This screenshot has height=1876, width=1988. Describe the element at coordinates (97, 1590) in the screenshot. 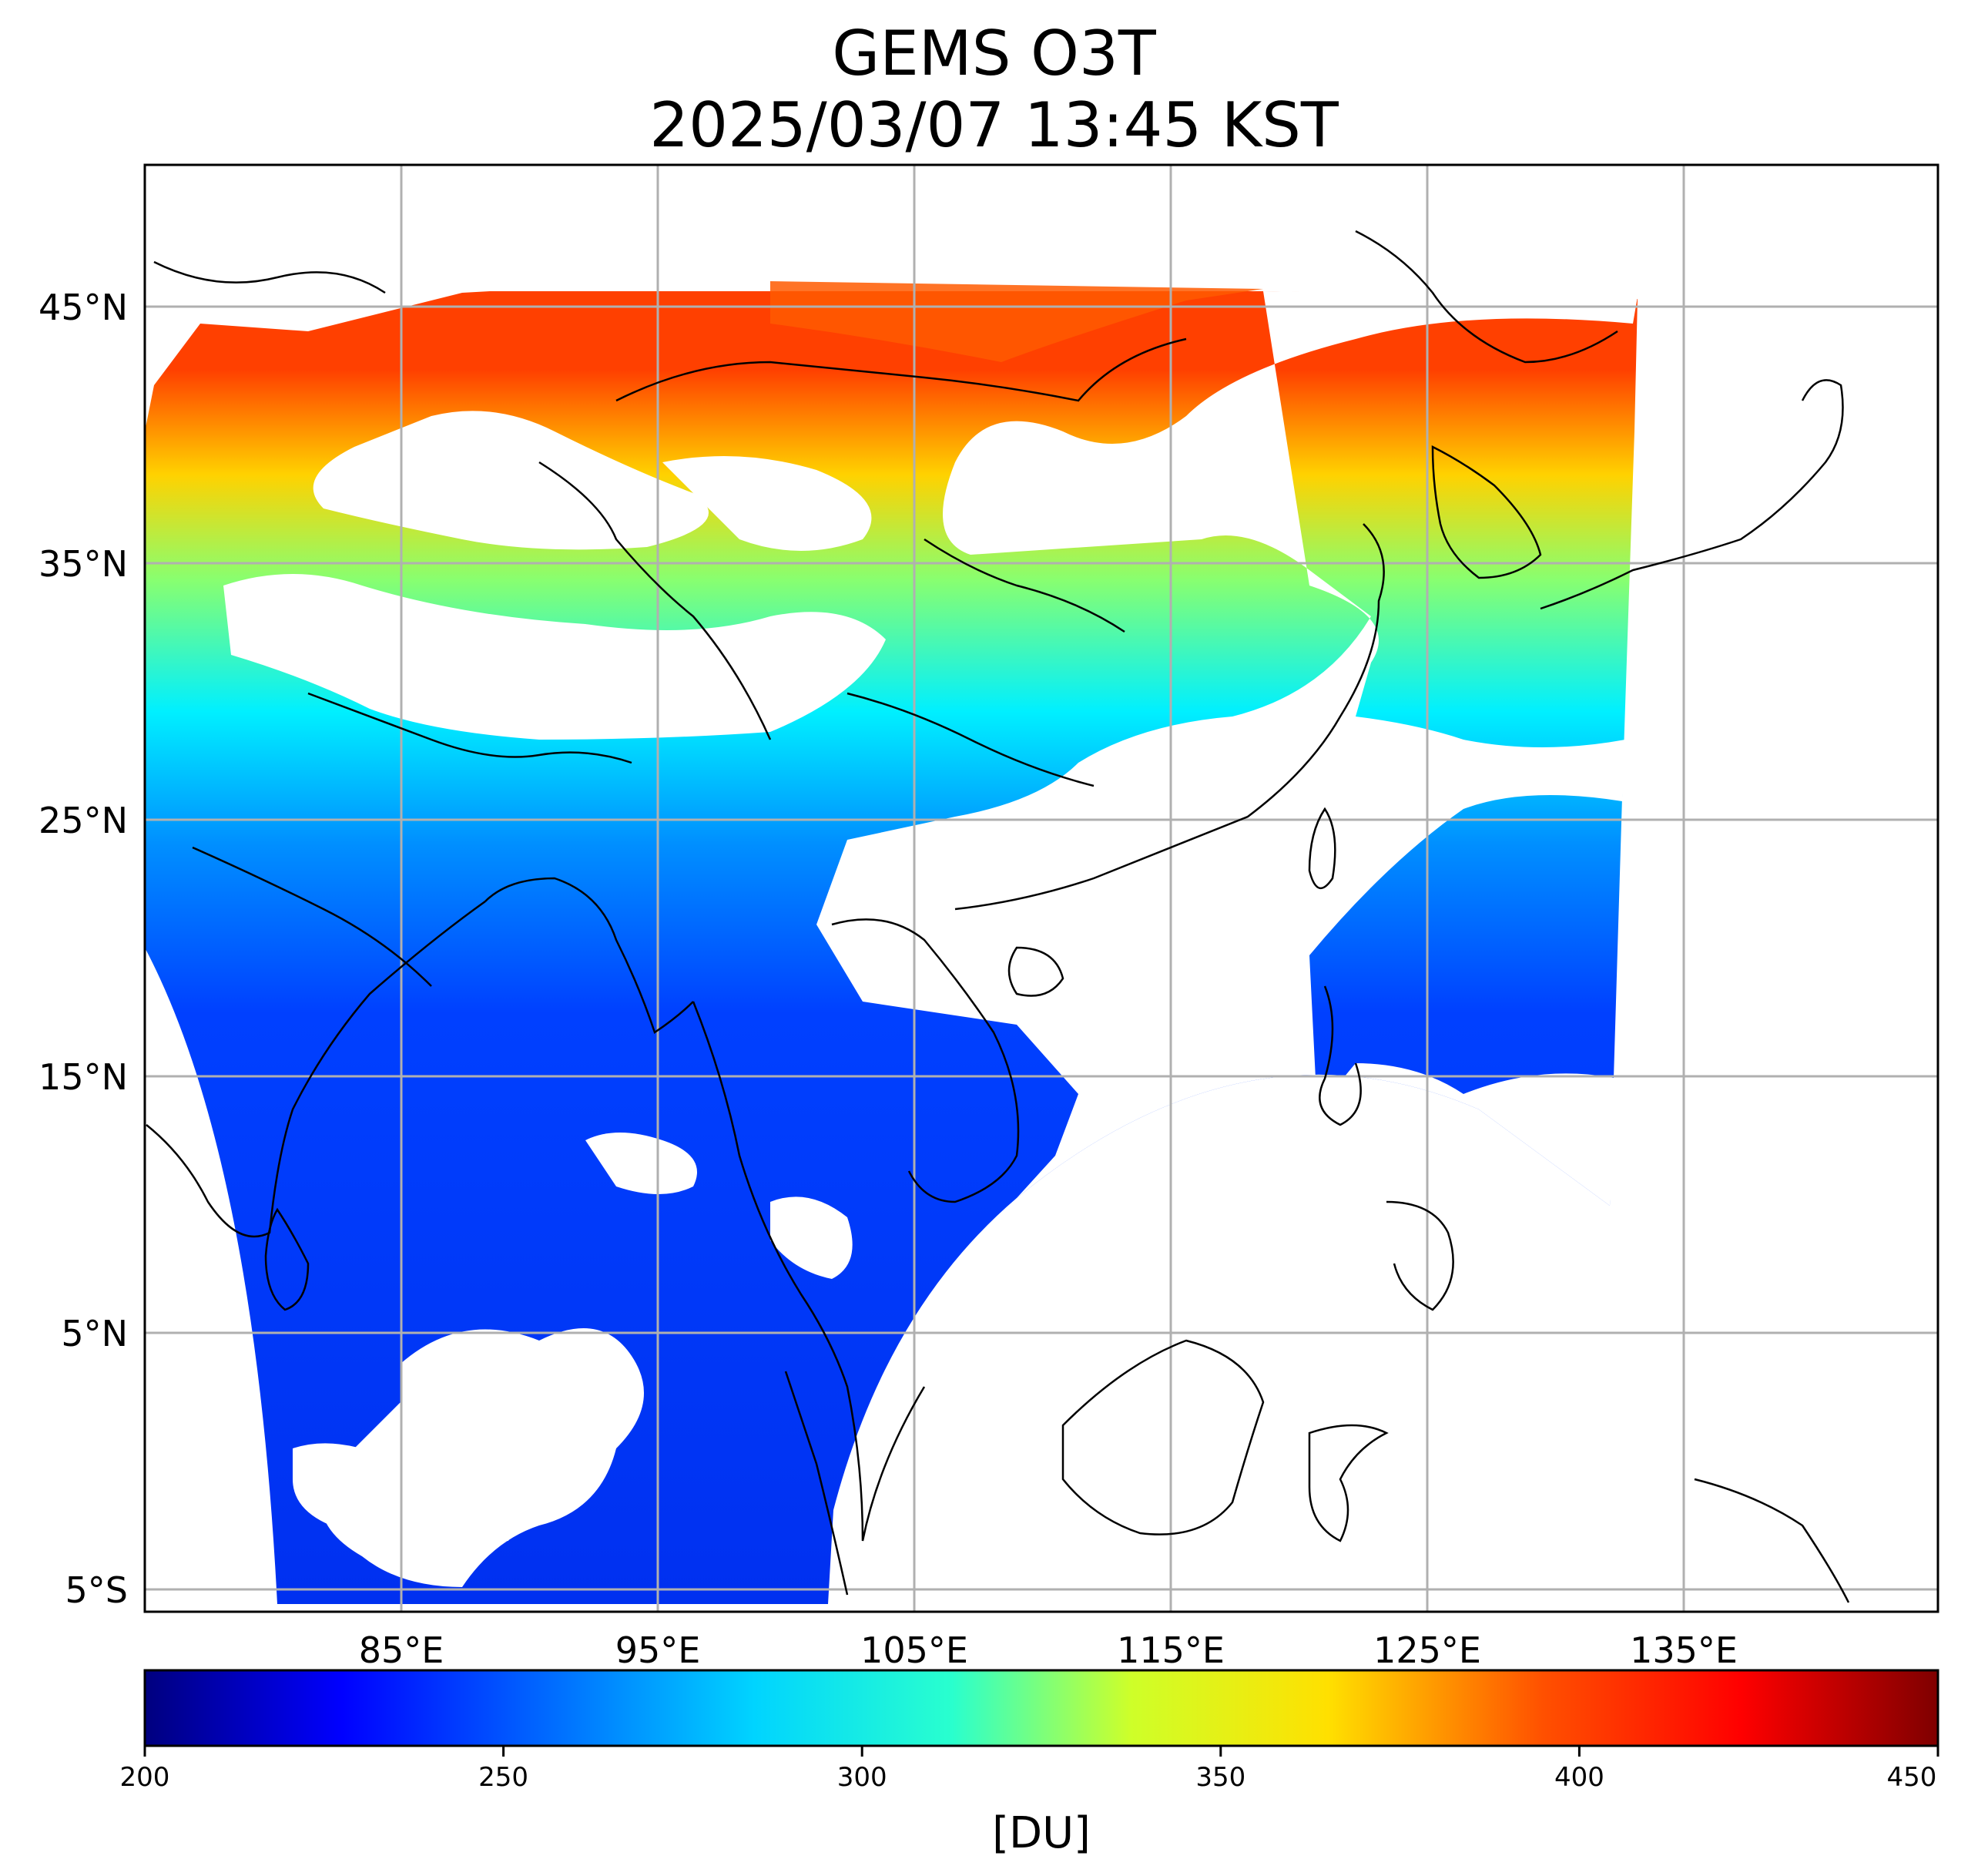

I see `lat-label-5s: 5°S` at that location.